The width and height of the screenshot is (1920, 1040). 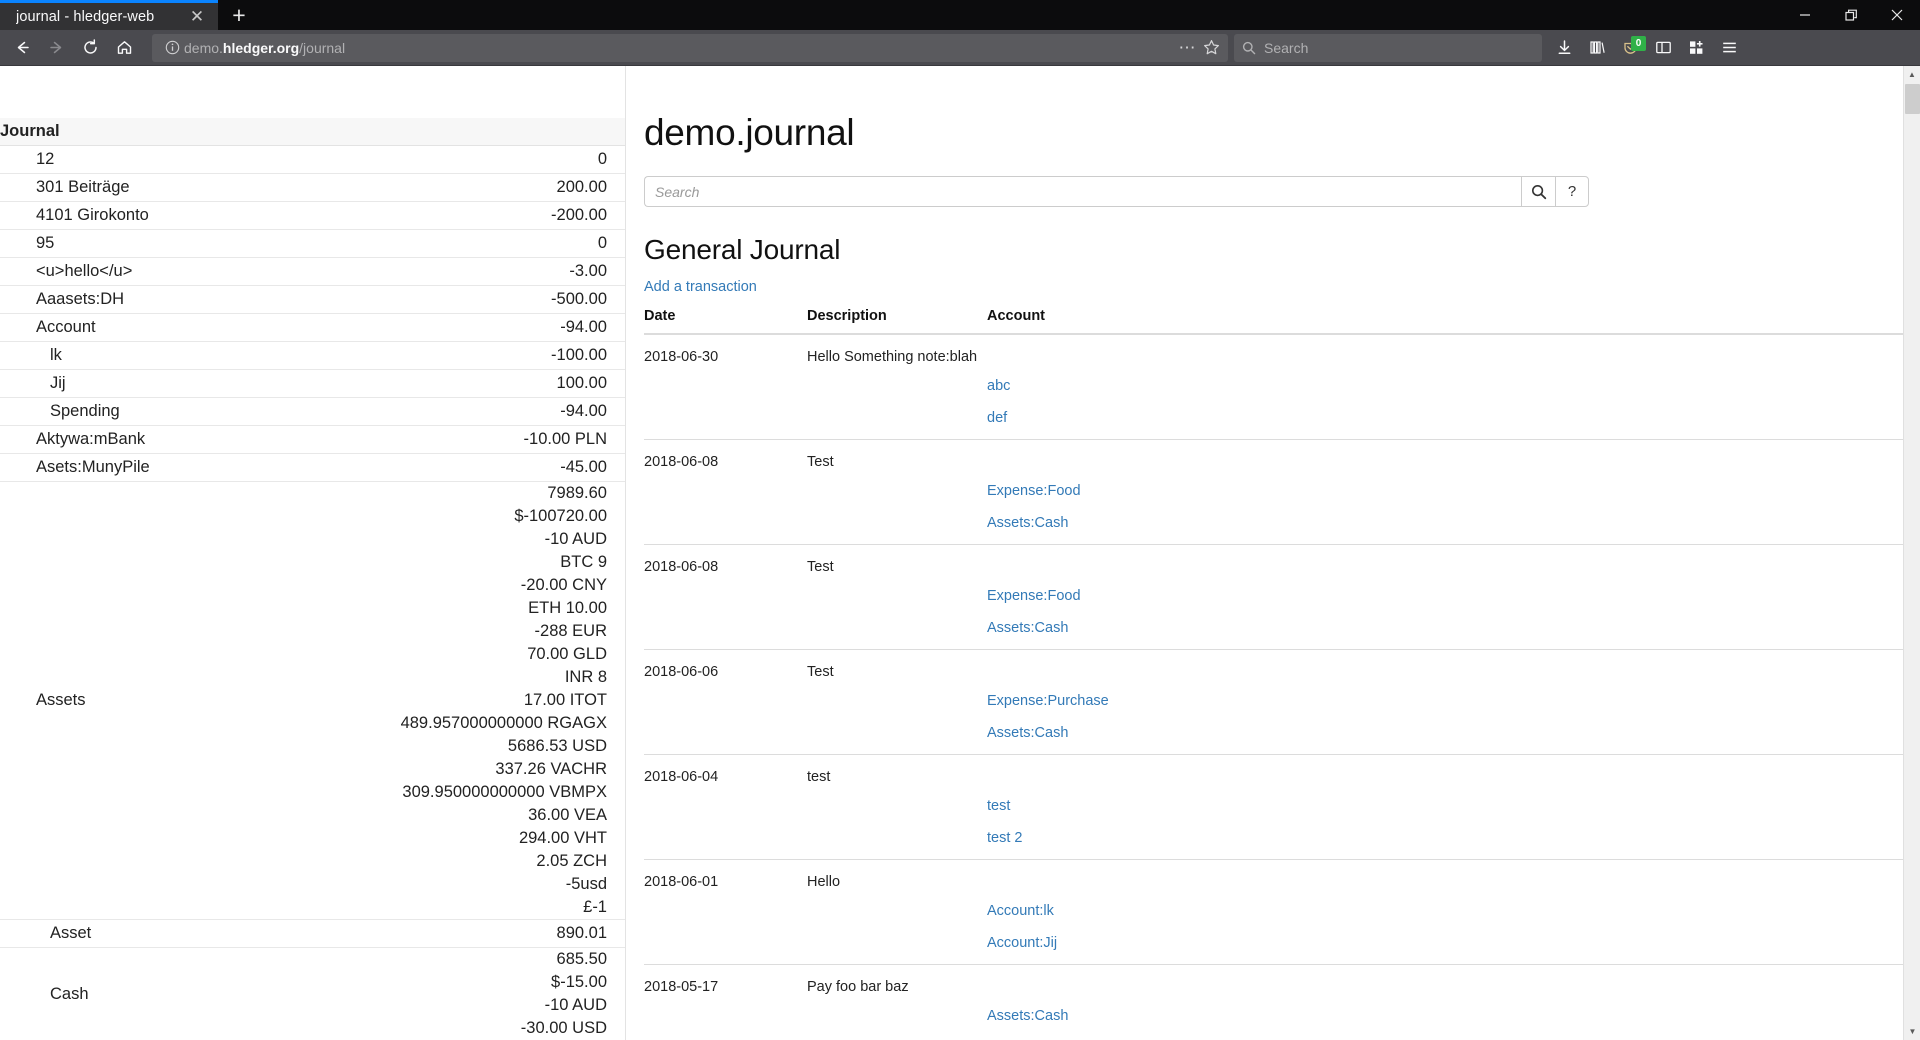 What do you see at coordinates (1805, 15) in the screenshot?
I see `minimize-icon` at bounding box center [1805, 15].